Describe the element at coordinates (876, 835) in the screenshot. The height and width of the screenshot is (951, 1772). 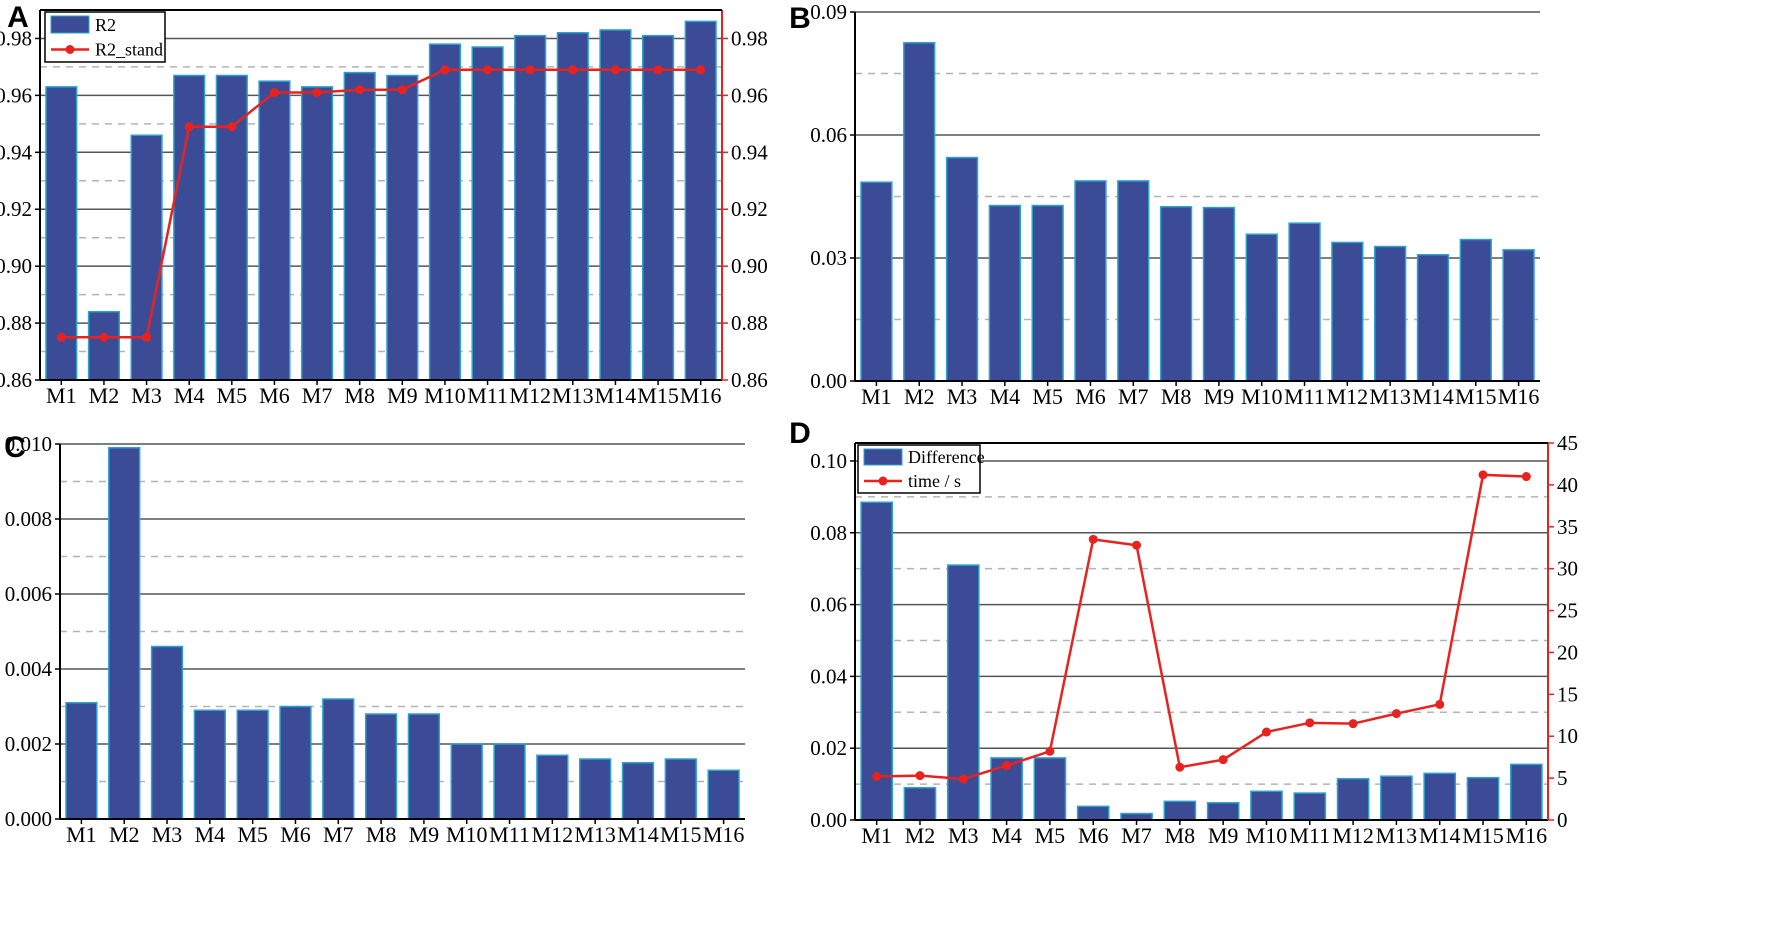
I see `panel-d-xtick-label: M1` at that location.